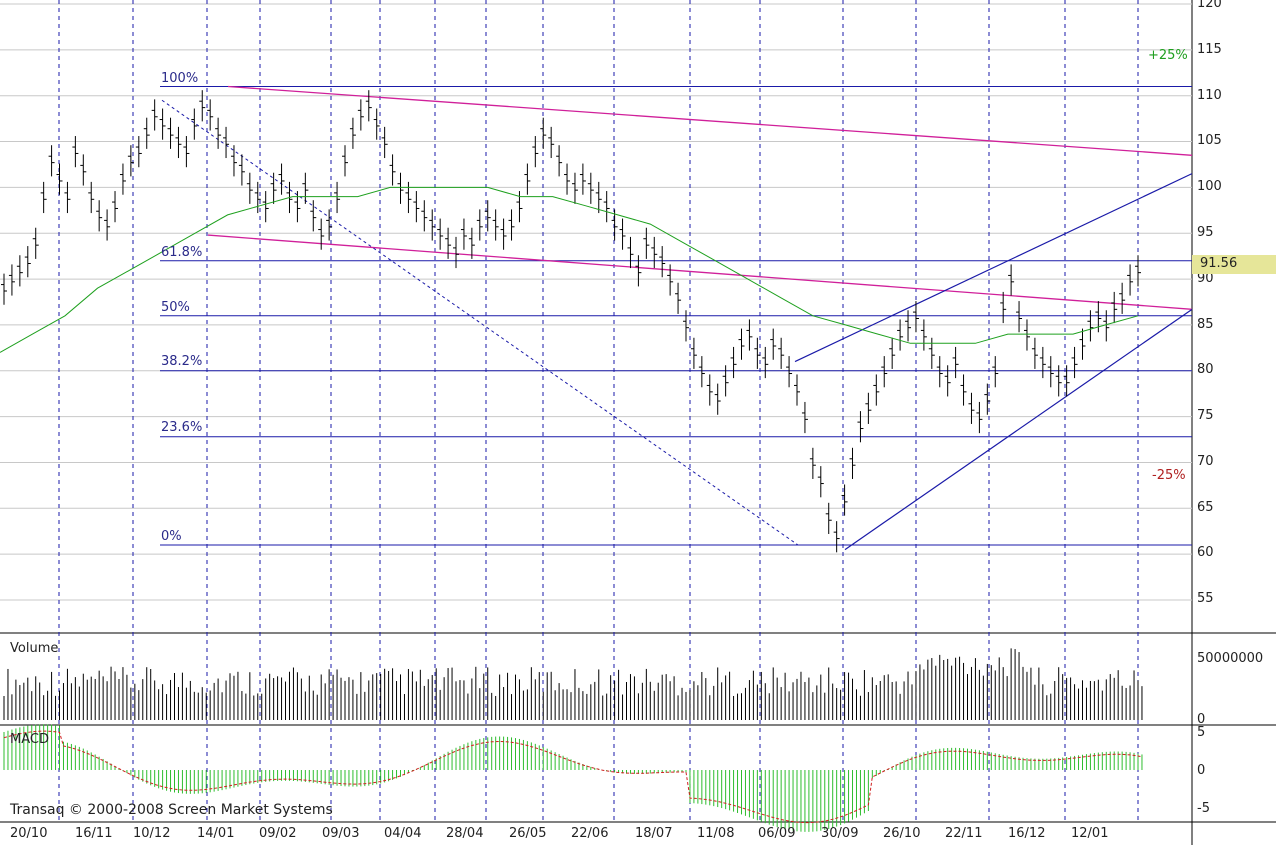  What do you see at coordinates (403, 833) in the screenshot?
I see `x-tick: 04/04` at bounding box center [403, 833].